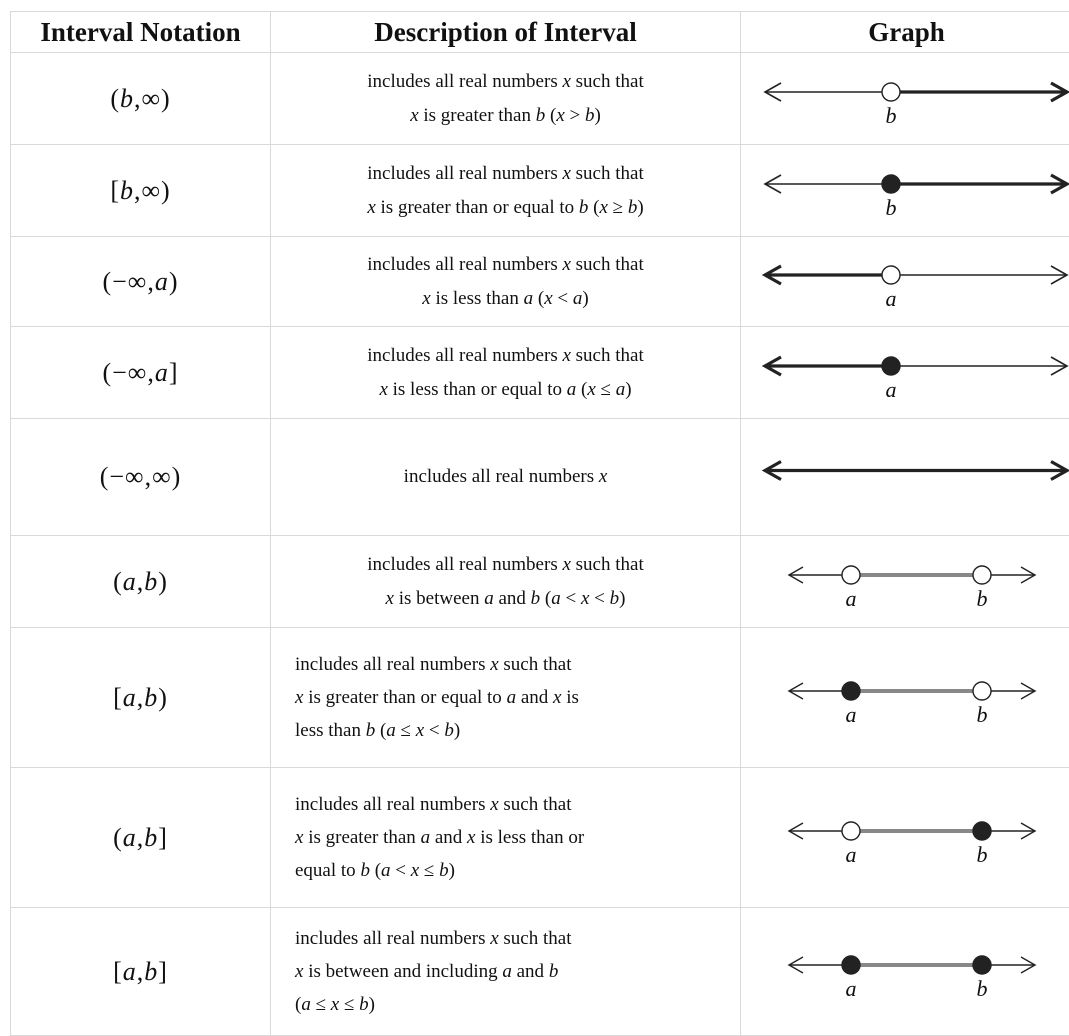 Image resolution: width=1069 pixels, height=1036 pixels. What do you see at coordinates (505, 115) in the screenshot?
I see `description-line: x is greater than b (x > b)` at bounding box center [505, 115].